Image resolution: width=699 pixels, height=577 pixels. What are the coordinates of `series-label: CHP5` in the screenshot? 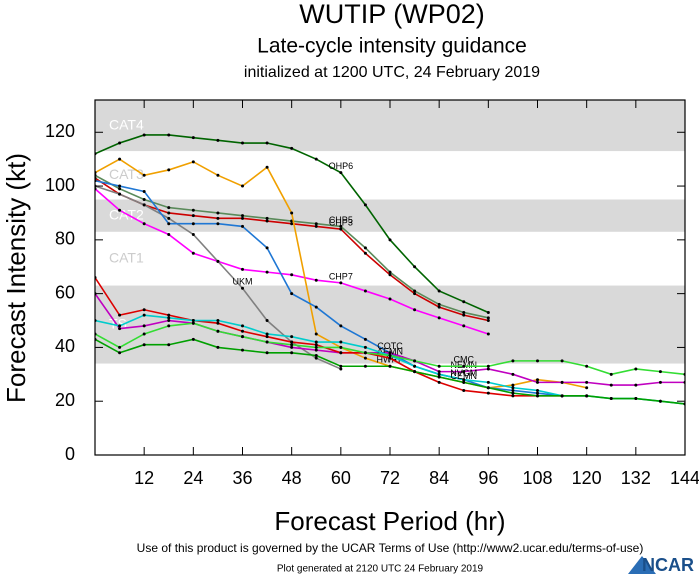 It's located at (341, 220).